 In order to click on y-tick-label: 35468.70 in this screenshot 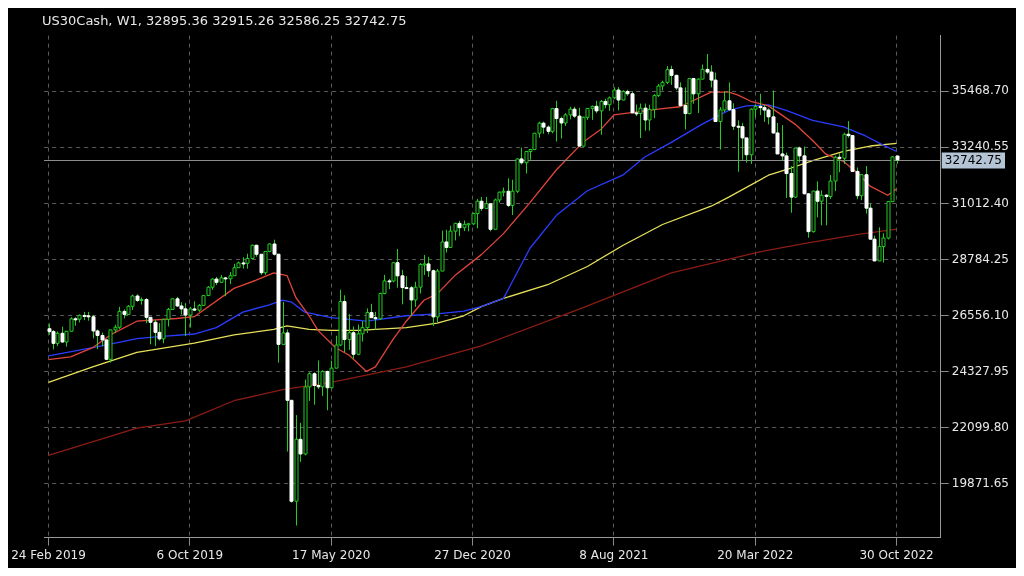, I will do `click(980, 90)`.